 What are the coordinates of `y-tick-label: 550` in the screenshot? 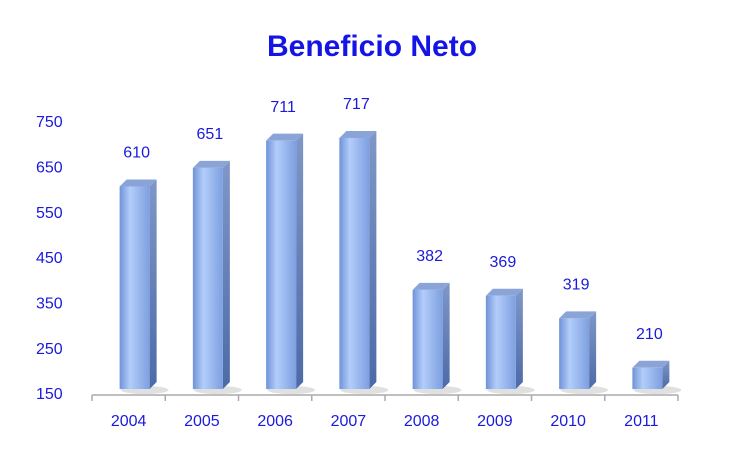 It's located at (49, 213).